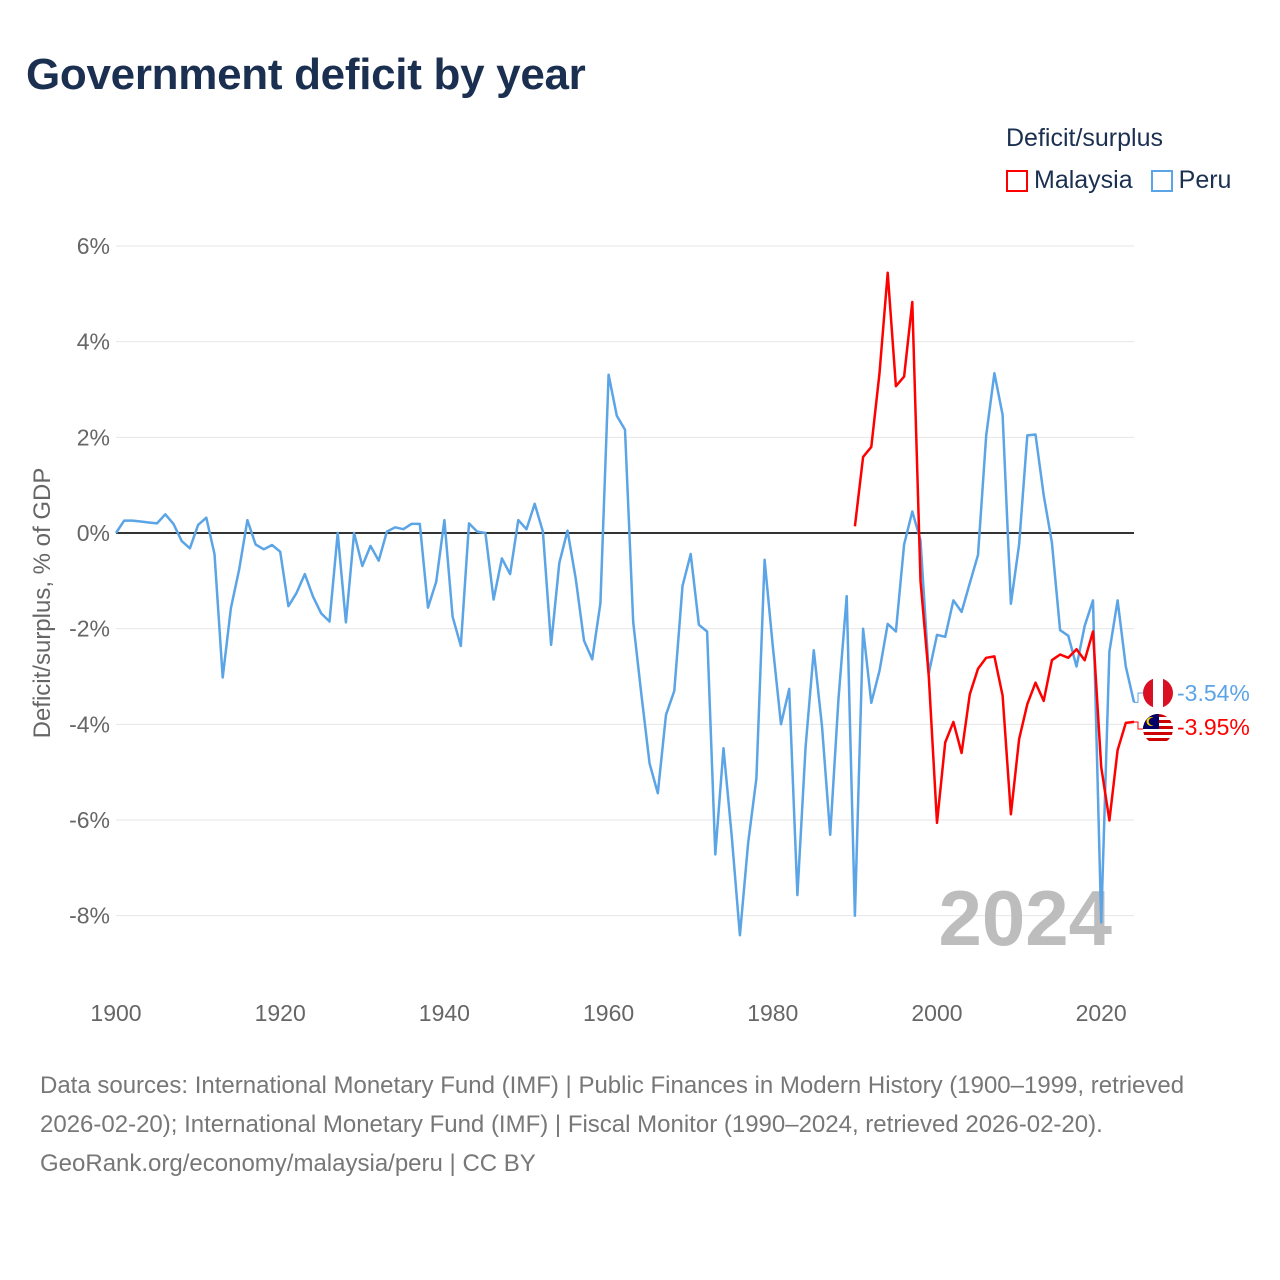 This screenshot has height=1280, width=1280. I want to click on x-tick-label: 2000, so click(936, 1013).